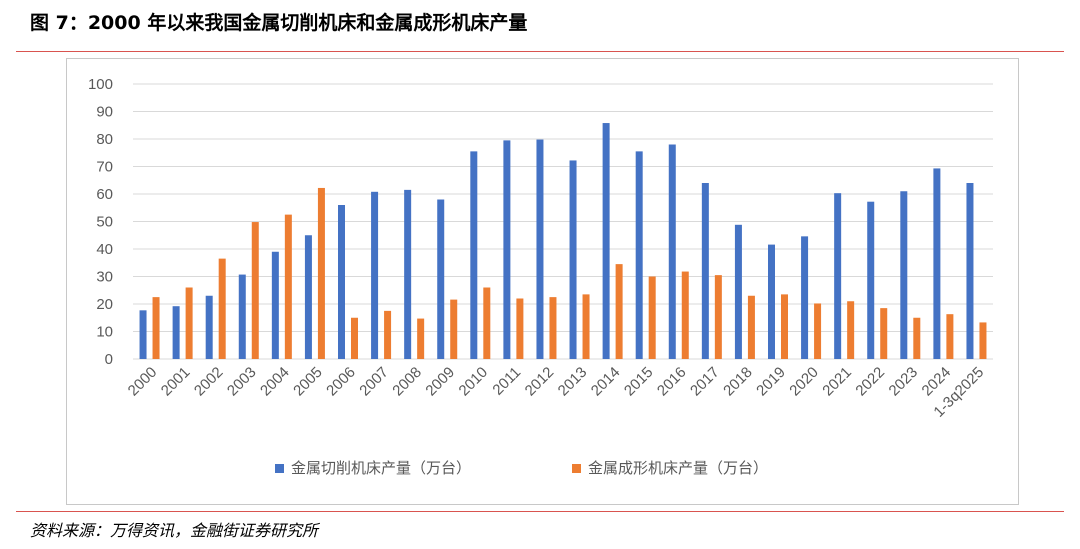  What do you see at coordinates (576, 468) in the screenshot?
I see `legend-swatch-metal-forming` at bounding box center [576, 468].